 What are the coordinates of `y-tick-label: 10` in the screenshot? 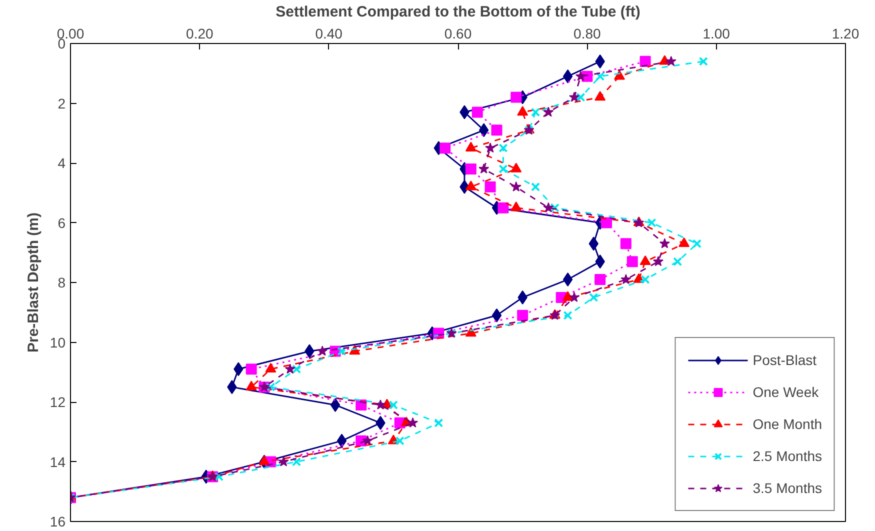 It's located at (58, 342).